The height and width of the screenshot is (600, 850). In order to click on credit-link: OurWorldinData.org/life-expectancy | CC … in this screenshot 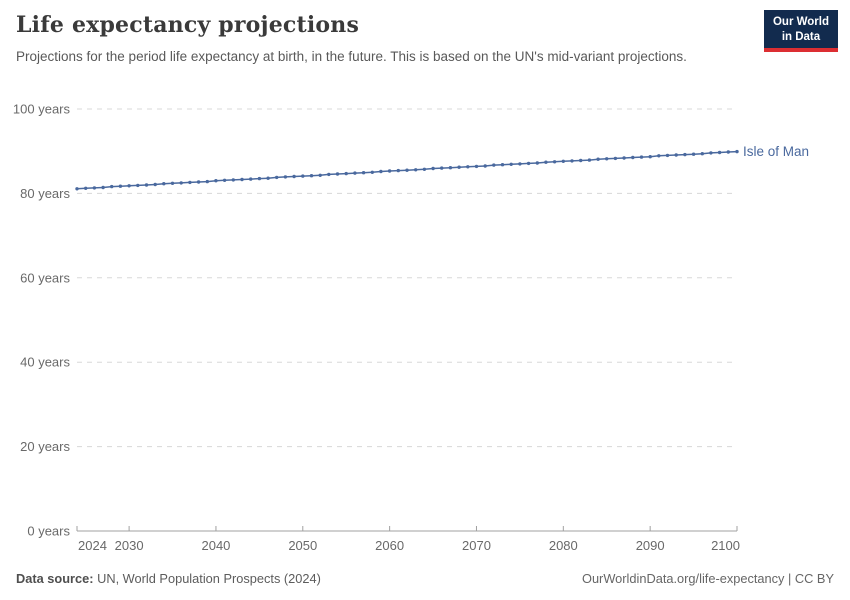, I will do `click(707, 578)`.